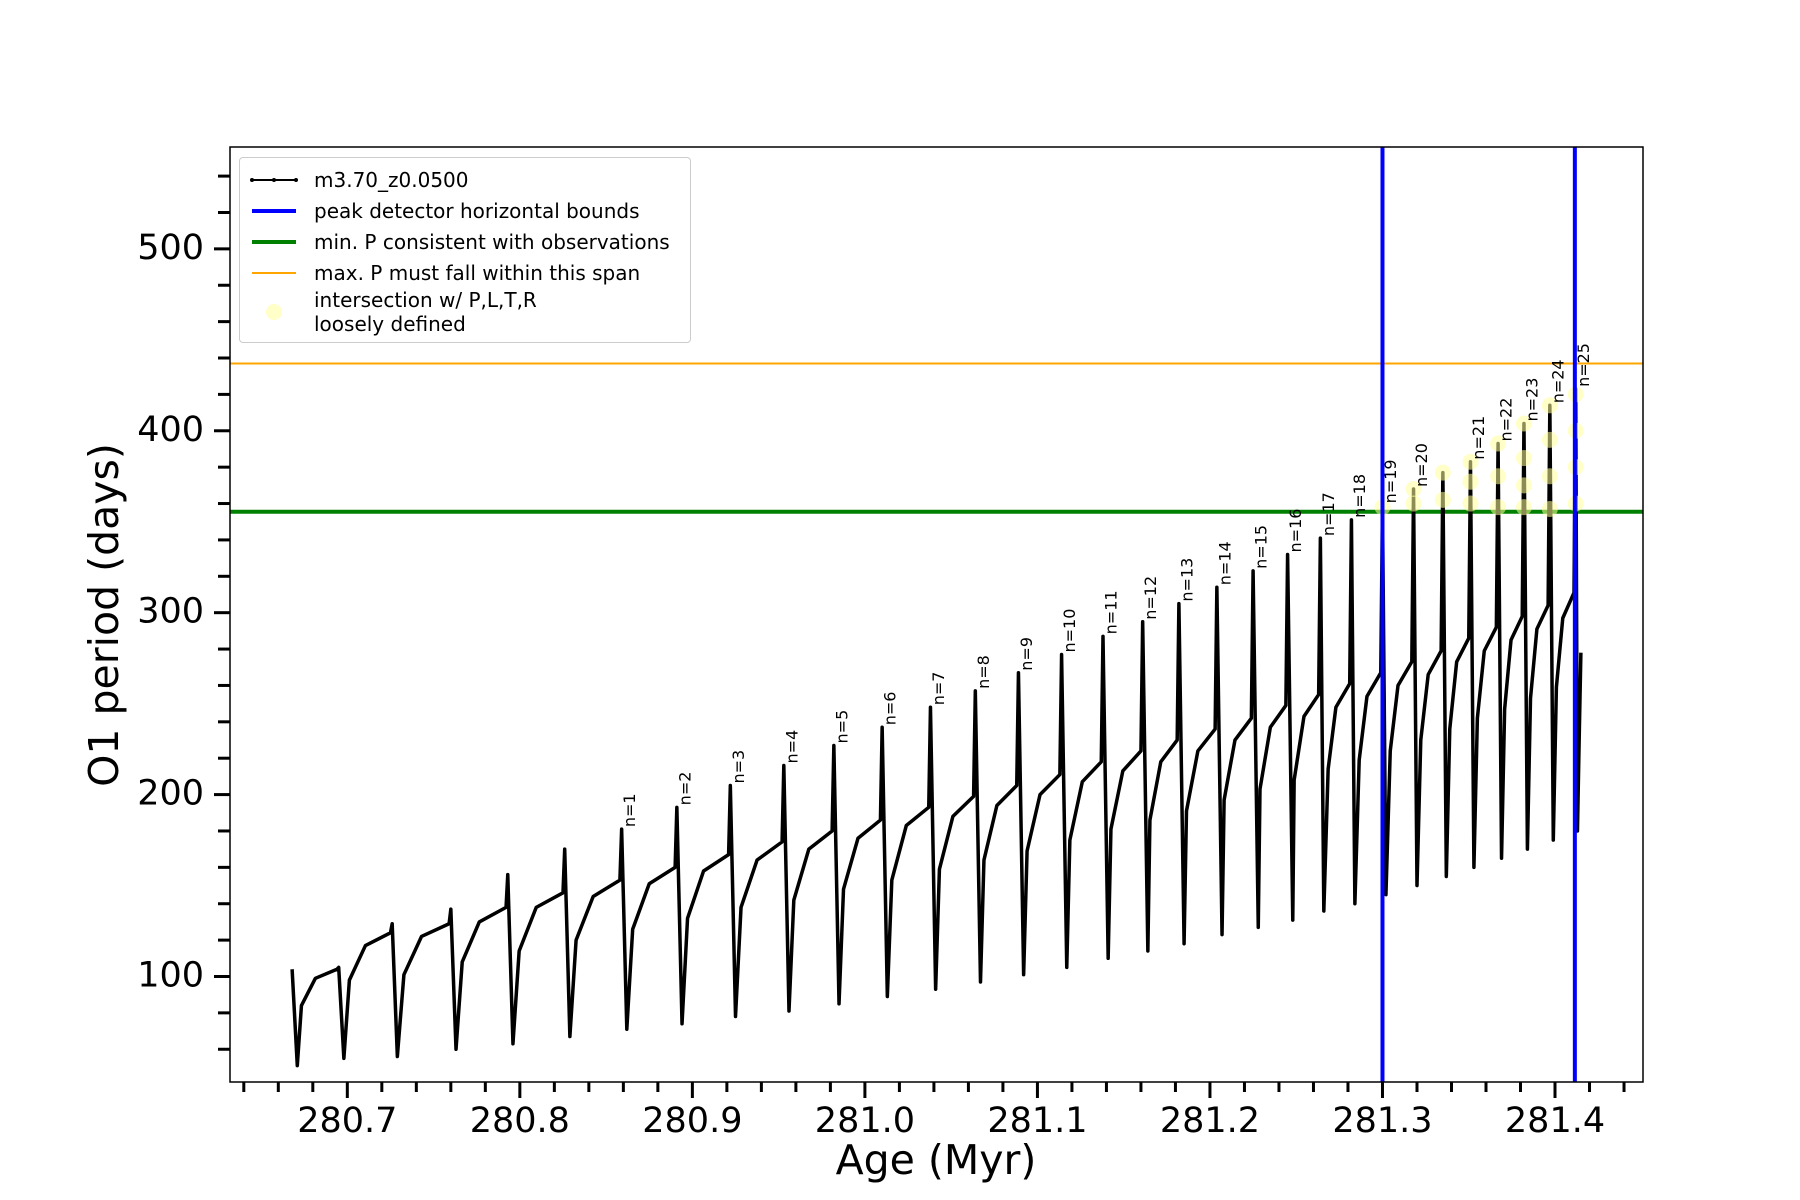 This screenshot has height=1200, width=1800. Describe the element at coordinates (1421, 465) in the screenshot. I see `annotation: n=20` at that location.